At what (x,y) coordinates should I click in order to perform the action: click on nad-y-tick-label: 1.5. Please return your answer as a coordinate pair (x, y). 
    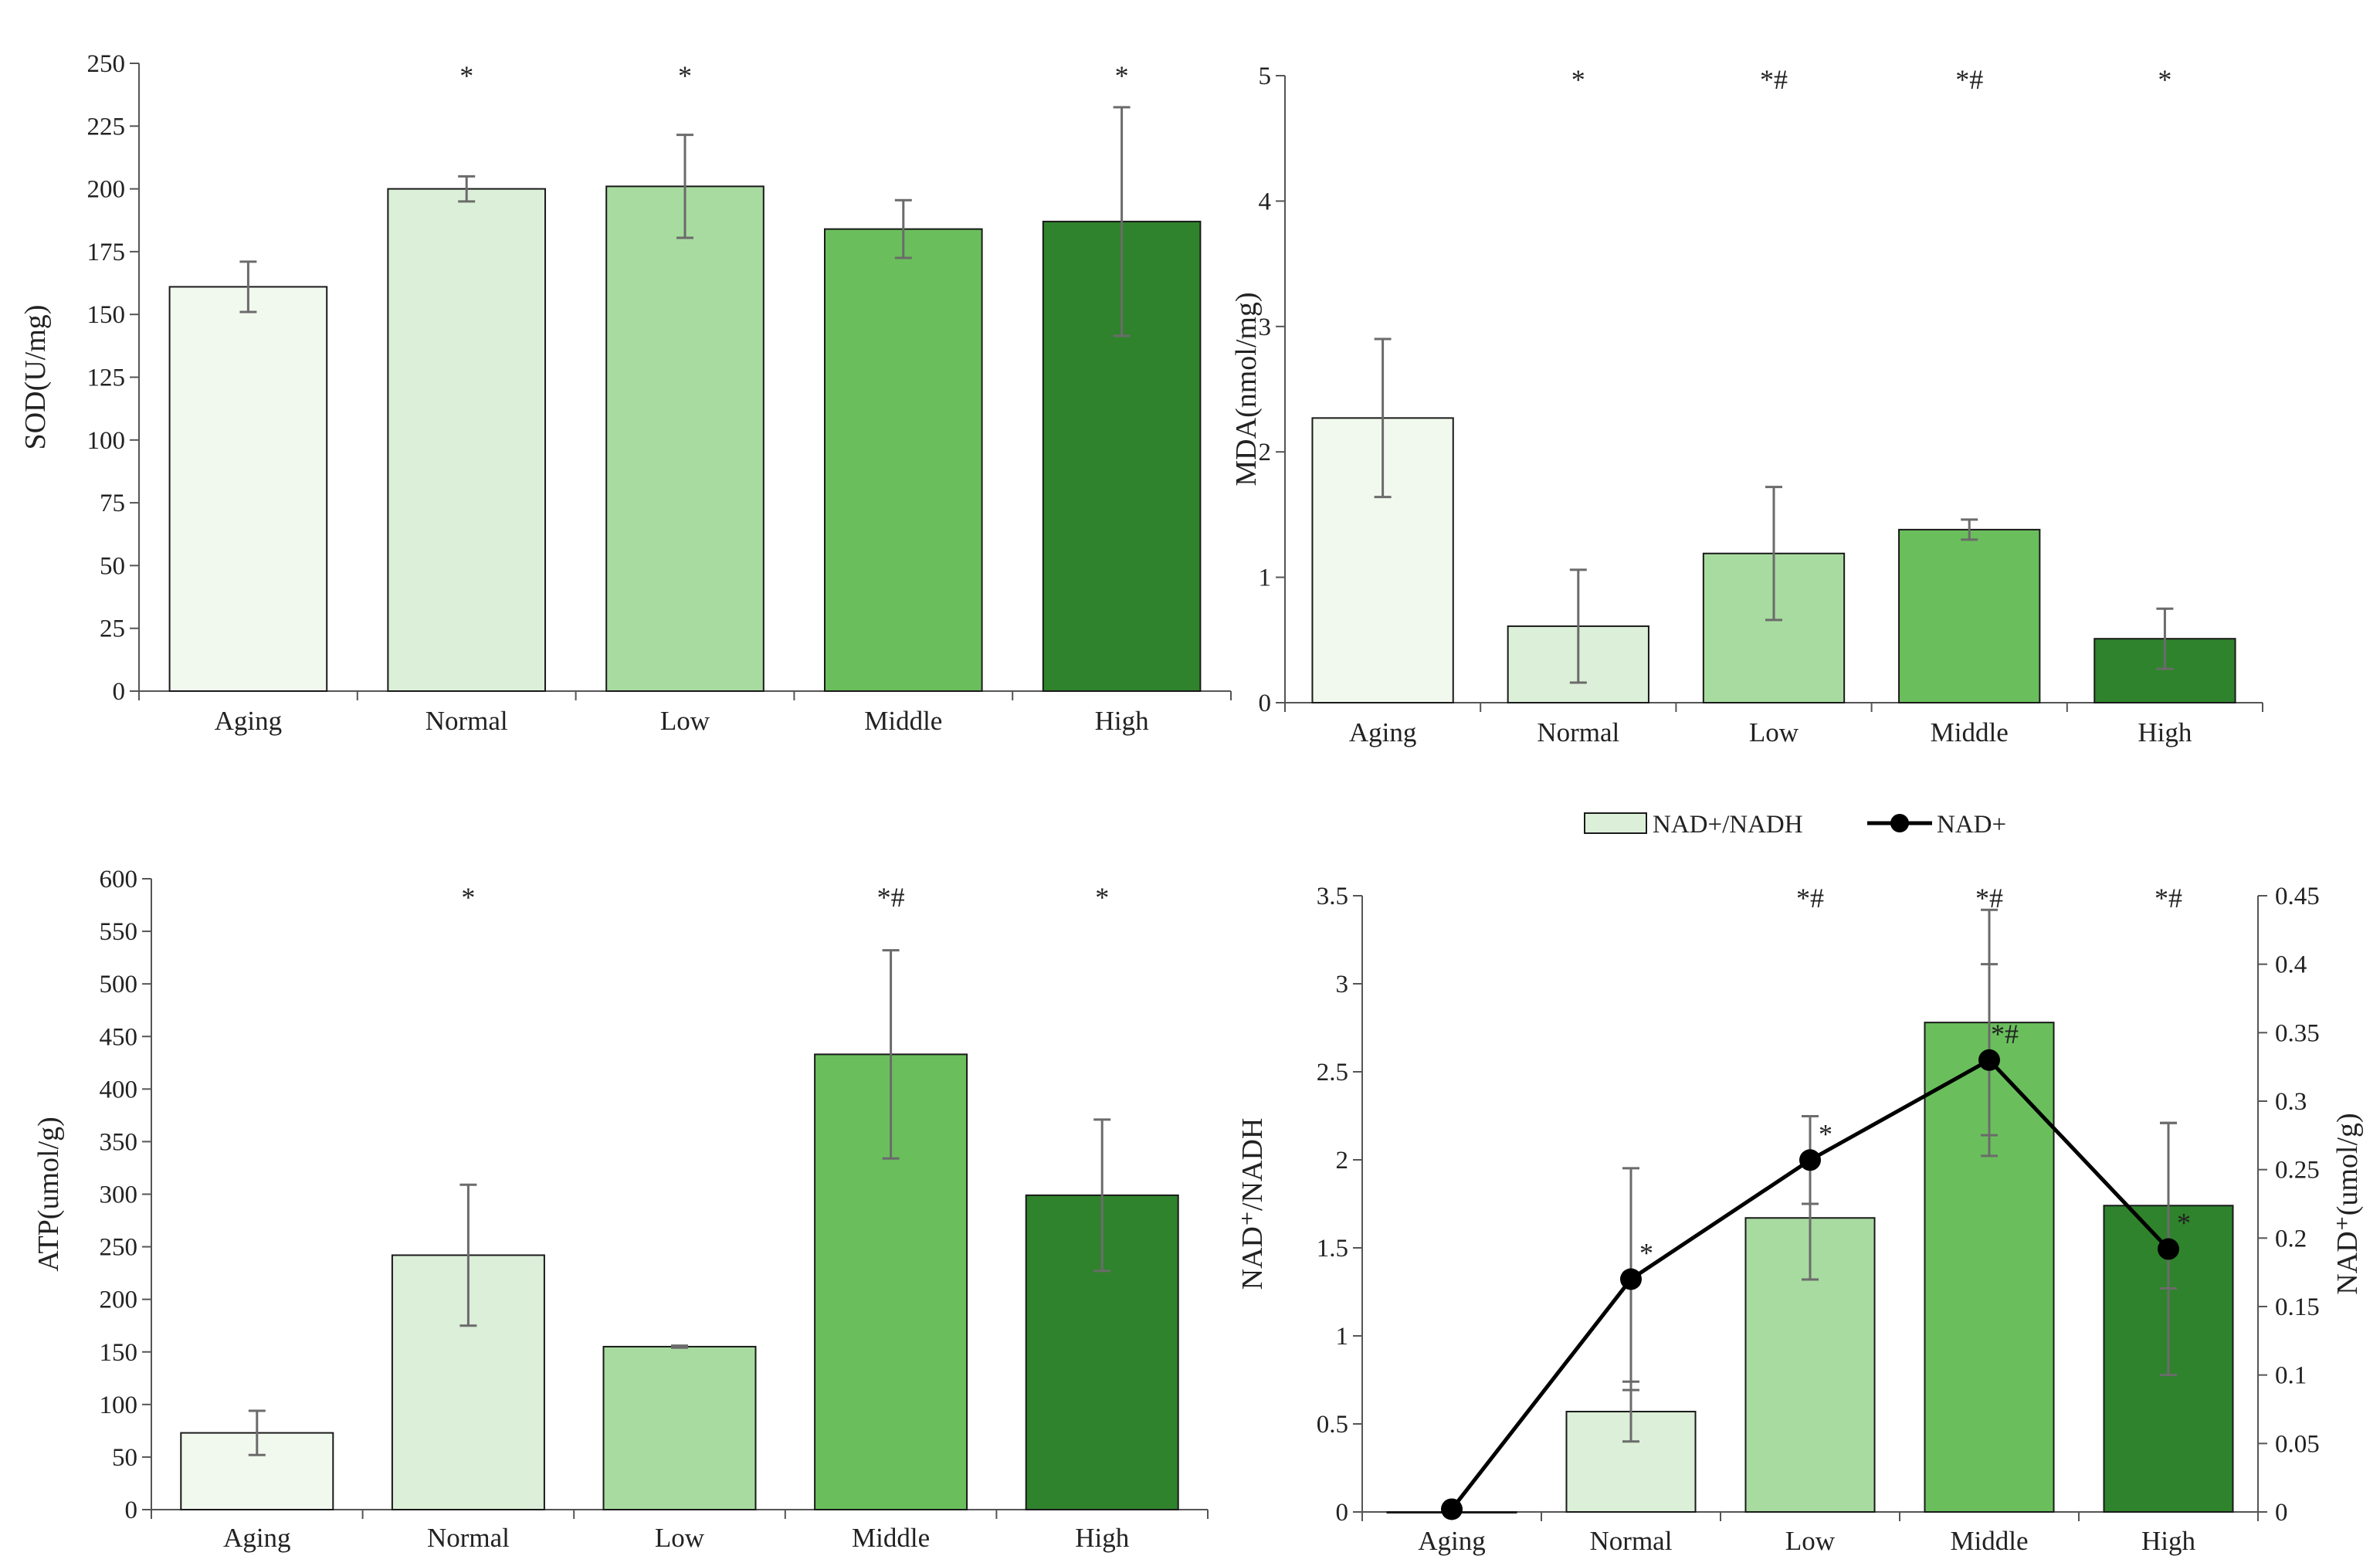
    Looking at the image, I should click on (1332, 1249).